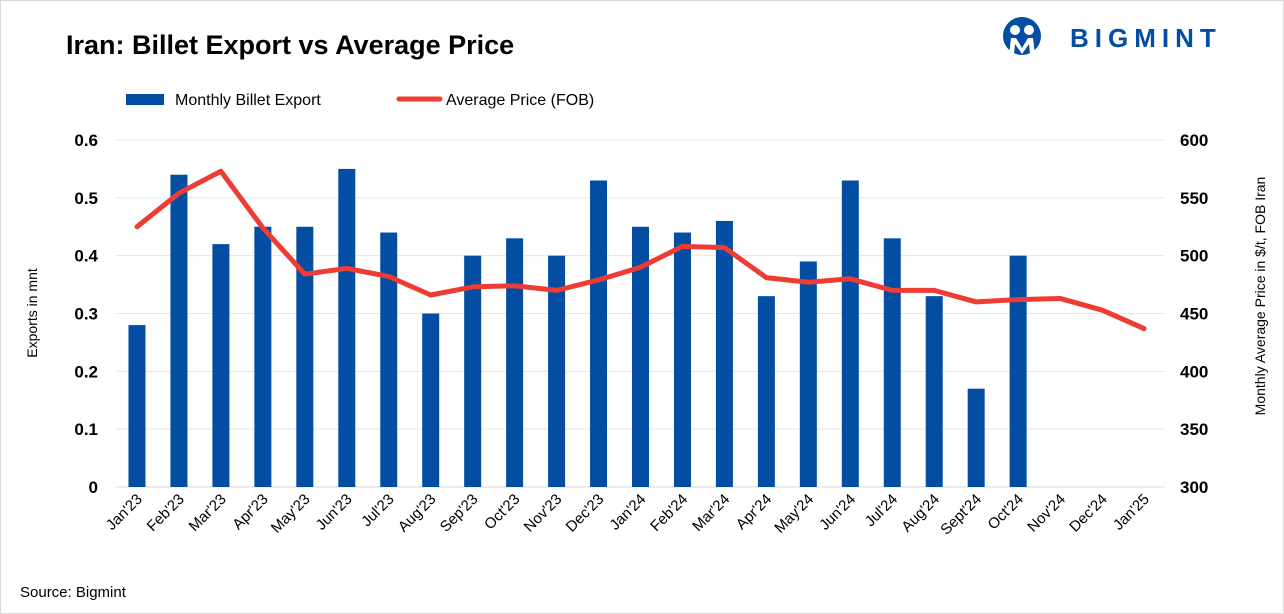 This screenshot has width=1284, height=614. Describe the element at coordinates (459, 513) in the screenshot. I see `x-tick-label: Sep'23` at that location.